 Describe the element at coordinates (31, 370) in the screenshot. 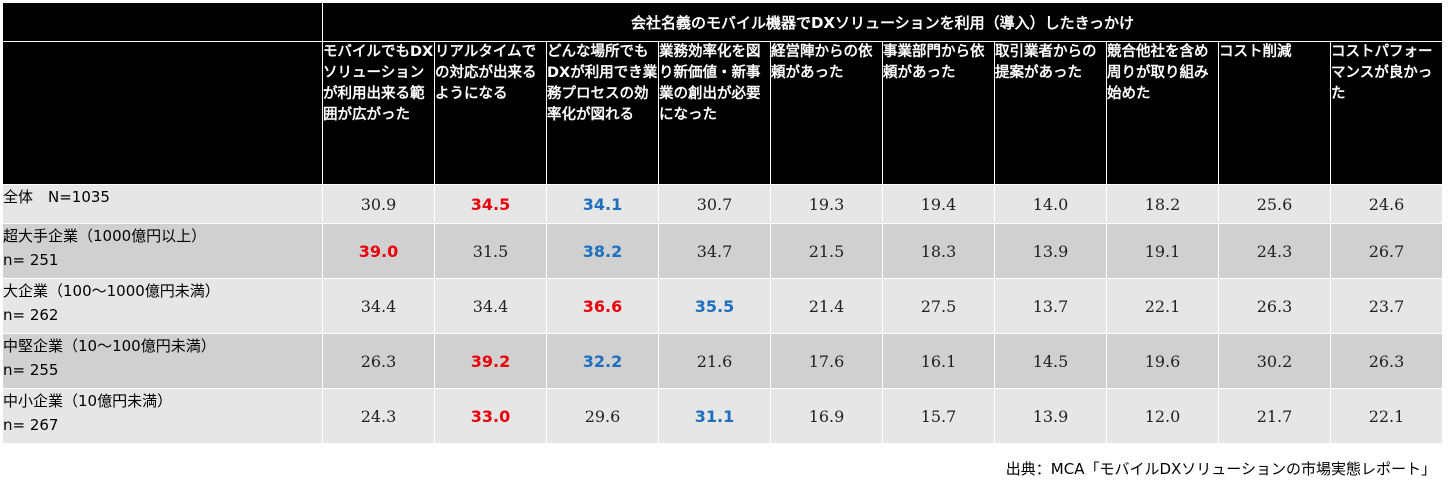

I see `row-label-n: n= 255` at that location.